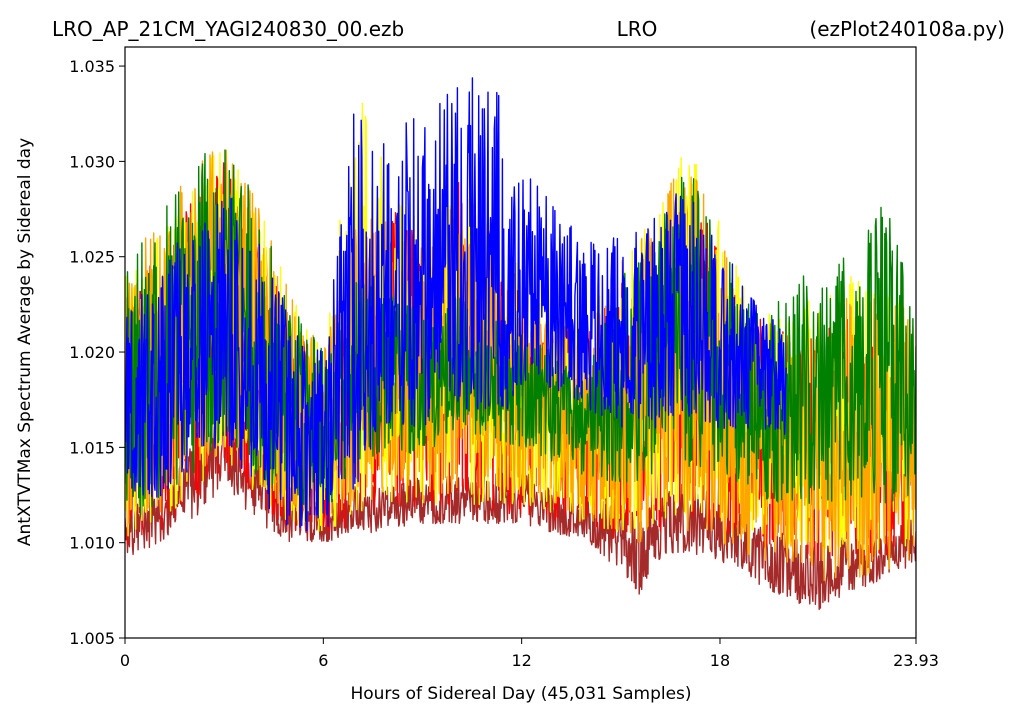  What do you see at coordinates (520, 694) in the screenshot?
I see `x-axis-label: Hours of Sidereal Day (45,031 Samples)` at bounding box center [520, 694].